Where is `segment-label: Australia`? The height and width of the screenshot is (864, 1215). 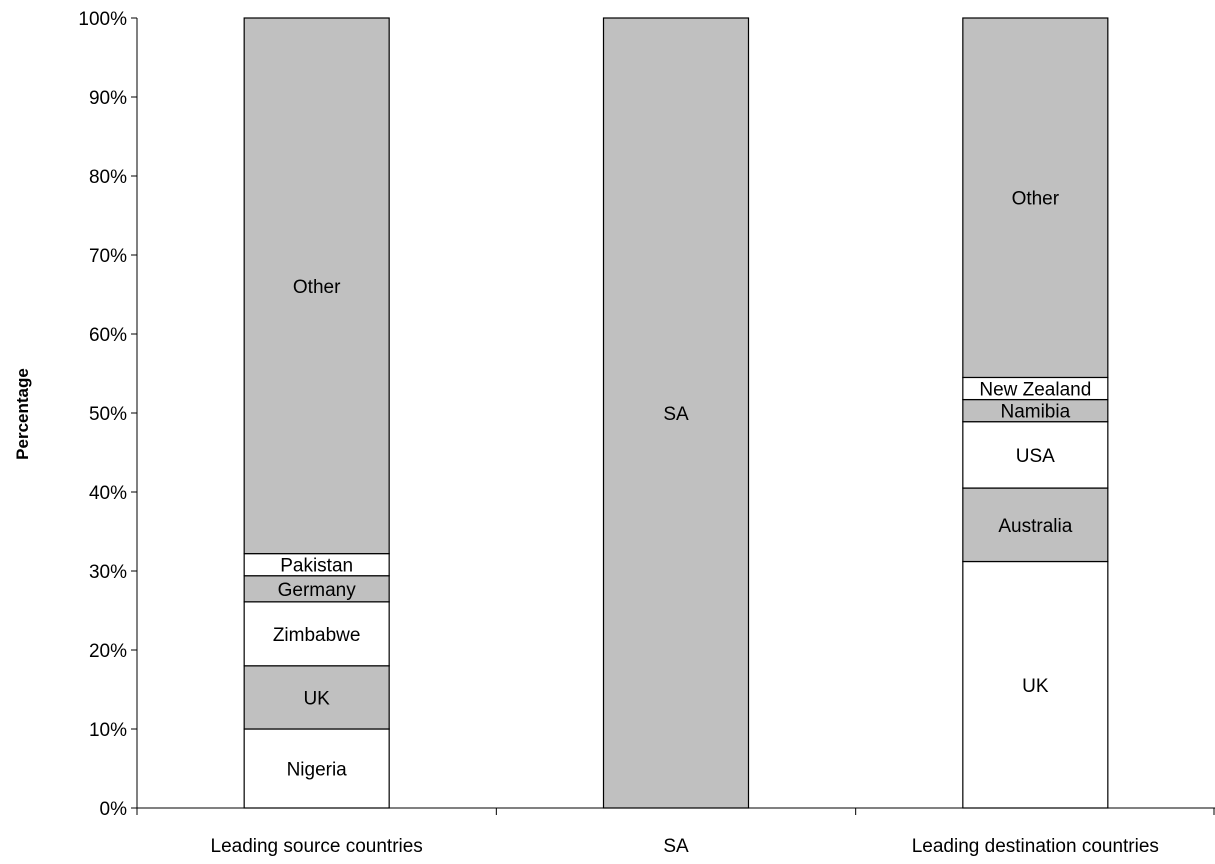 segment-label: Australia is located at coordinates (1035, 526).